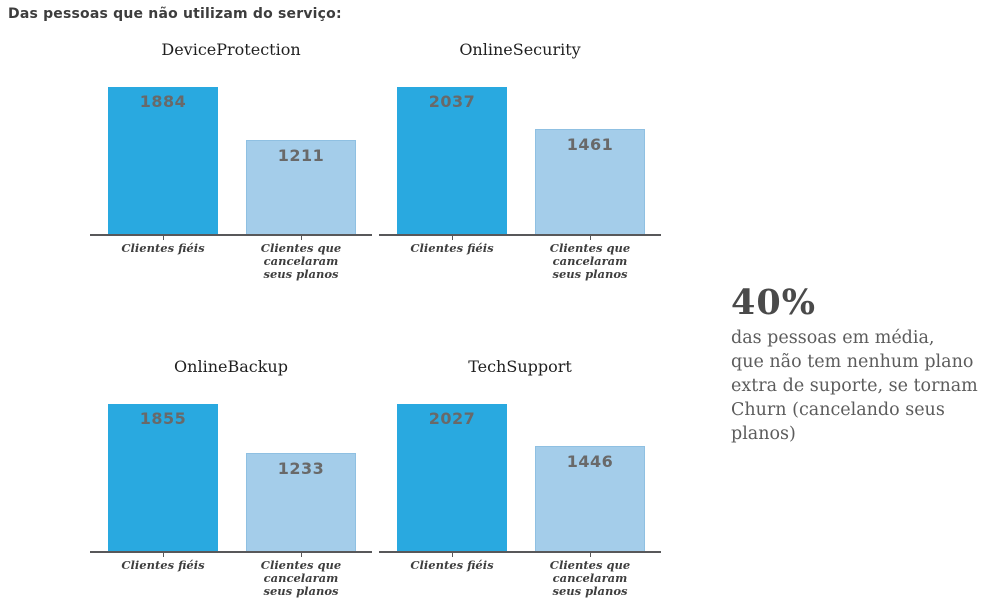 Image resolution: width=1000 pixels, height=598 pixels. I want to click on chart-title: OnlineBackup, so click(231, 366).